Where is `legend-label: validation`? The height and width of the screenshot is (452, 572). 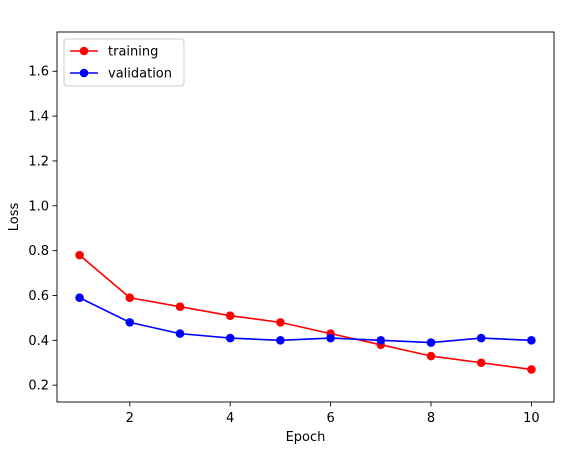 legend-label: validation is located at coordinates (140, 74).